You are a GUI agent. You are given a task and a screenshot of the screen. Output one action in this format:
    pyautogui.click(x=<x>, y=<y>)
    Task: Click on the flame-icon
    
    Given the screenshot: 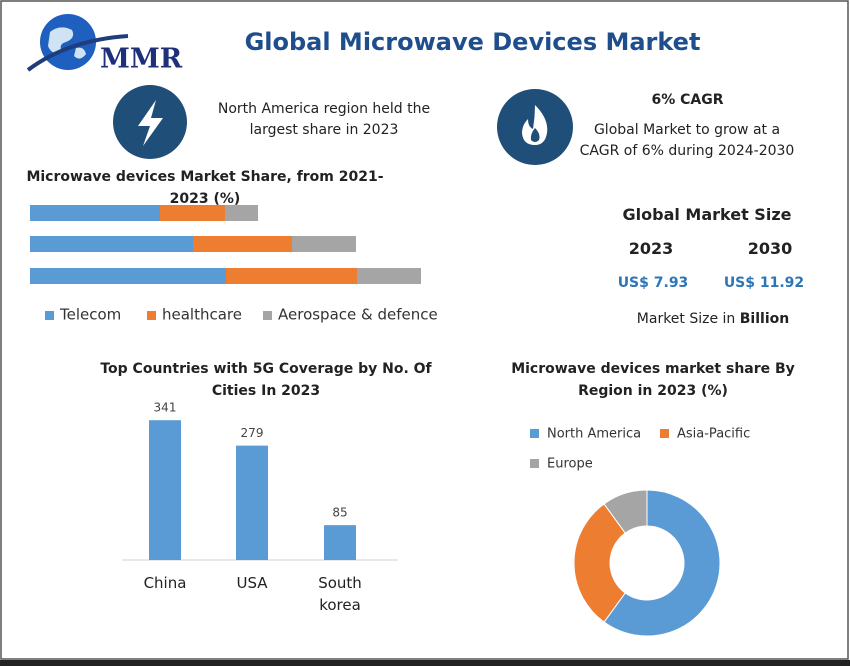 What is the action you would take?
    pyautogui.click(x=535, y=127)
    